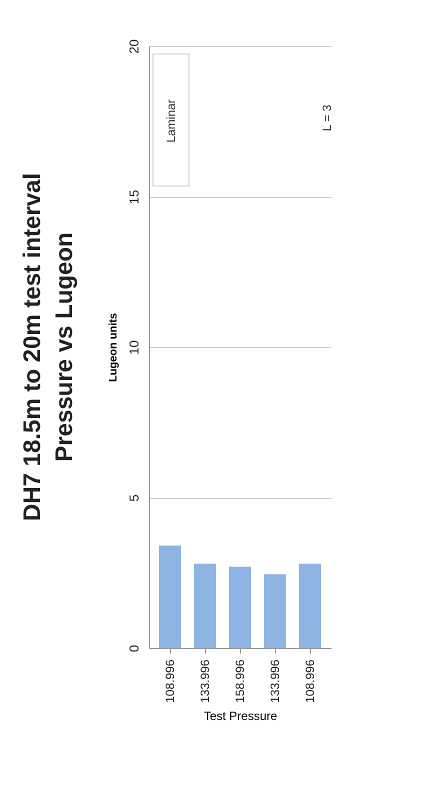 This screenshot has height=793, width=432. I want to click on y-tick-label: 5, so click(134, 498).